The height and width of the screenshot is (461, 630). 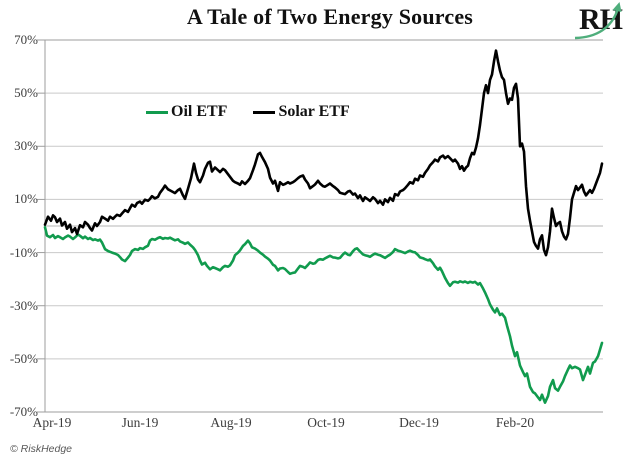 What do you see at coordinates (26, 39) in the screenshot?
I see `y-tick-label: 70%` at bounding box center [26, 39].